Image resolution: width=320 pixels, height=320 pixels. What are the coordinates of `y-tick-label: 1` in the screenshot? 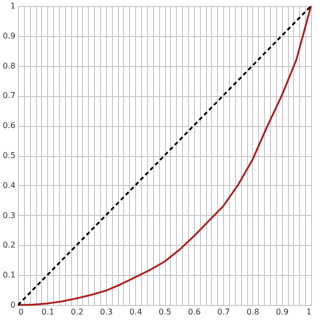 It's located at (13, 6).